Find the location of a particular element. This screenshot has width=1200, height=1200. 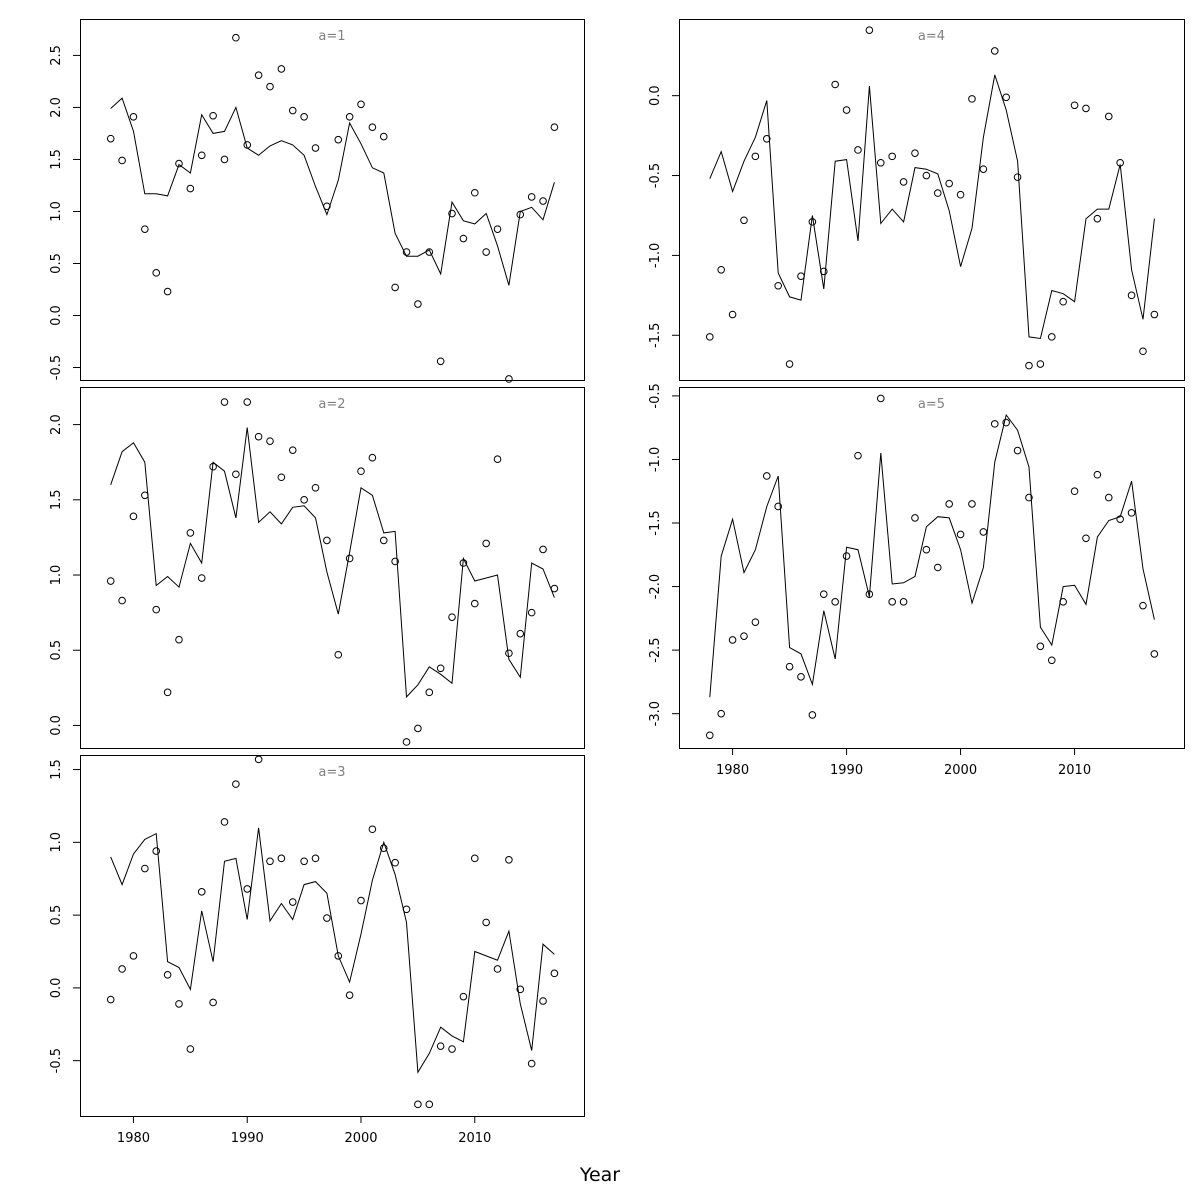

y-tick-label: -0.5 is located at coordinates (655, 175).